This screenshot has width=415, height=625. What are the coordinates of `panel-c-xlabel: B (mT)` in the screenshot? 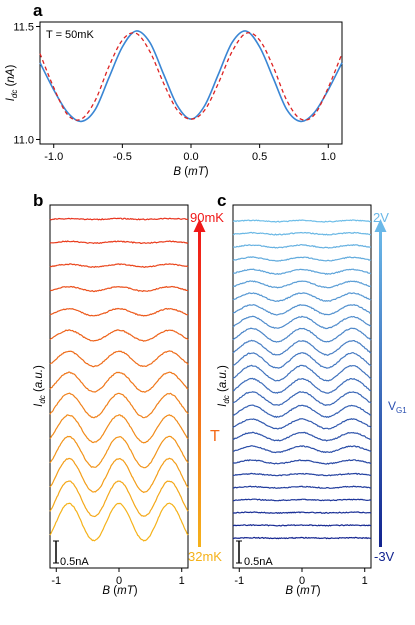 It's located at (302, 591).